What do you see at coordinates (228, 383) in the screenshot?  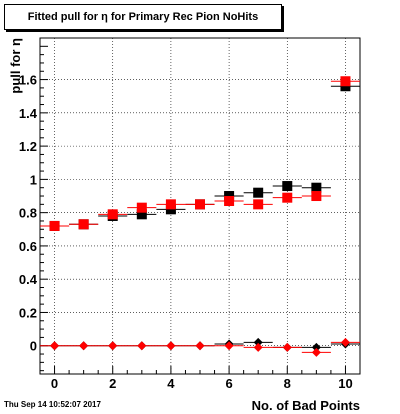 I see `x-tick-label: 6` at bounding box center [228, 383].